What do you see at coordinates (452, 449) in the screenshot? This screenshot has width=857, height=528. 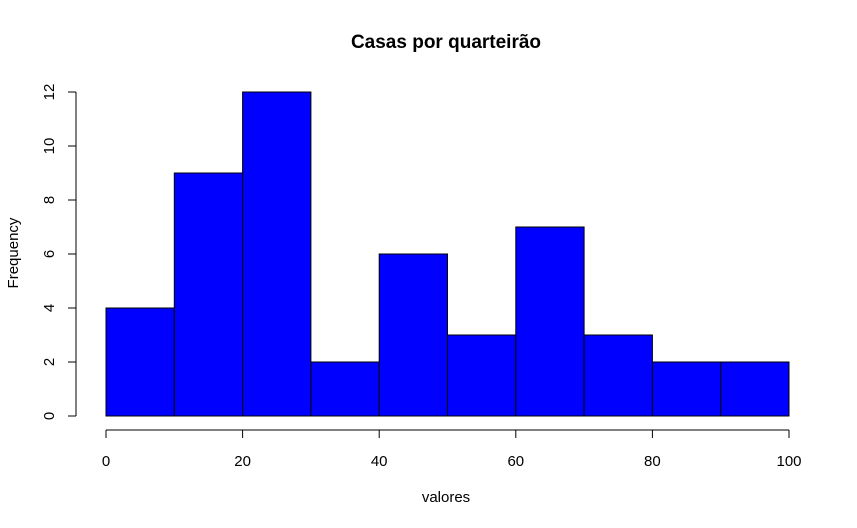 I see `x-axis: 0 20 40 60 80 100` at bounding box center [452, 449].